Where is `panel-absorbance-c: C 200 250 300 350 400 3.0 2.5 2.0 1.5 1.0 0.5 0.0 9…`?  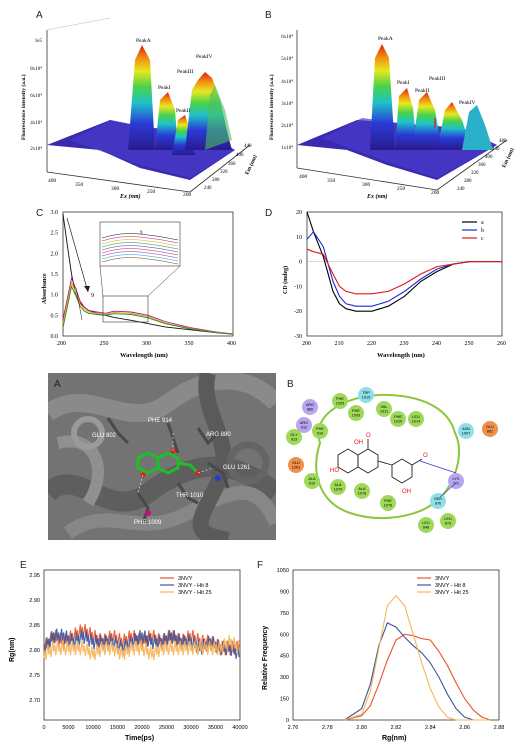
panel-absorbance-c: C 200 250 300 350 400 3.0 2.5 2.0 1.5 1.0 0.5 0.0 9… is located at coordinates (128, 280).